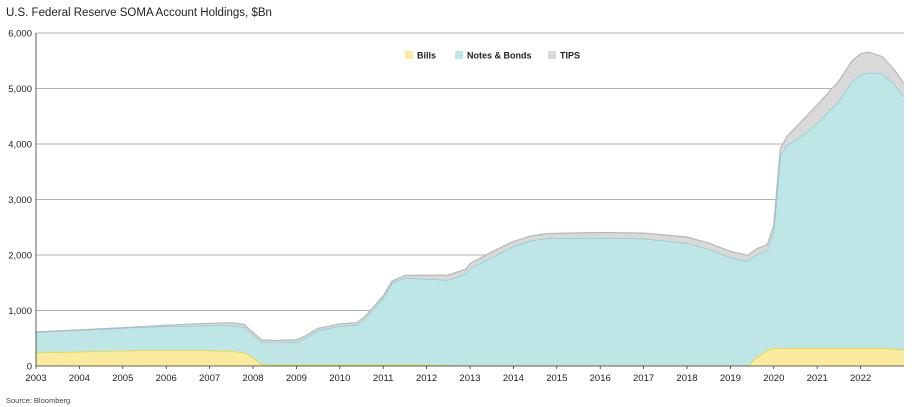 The width and height of the screenshot is (912, 407). I want to click on x-tick-label: 2011, so click(383, 378).